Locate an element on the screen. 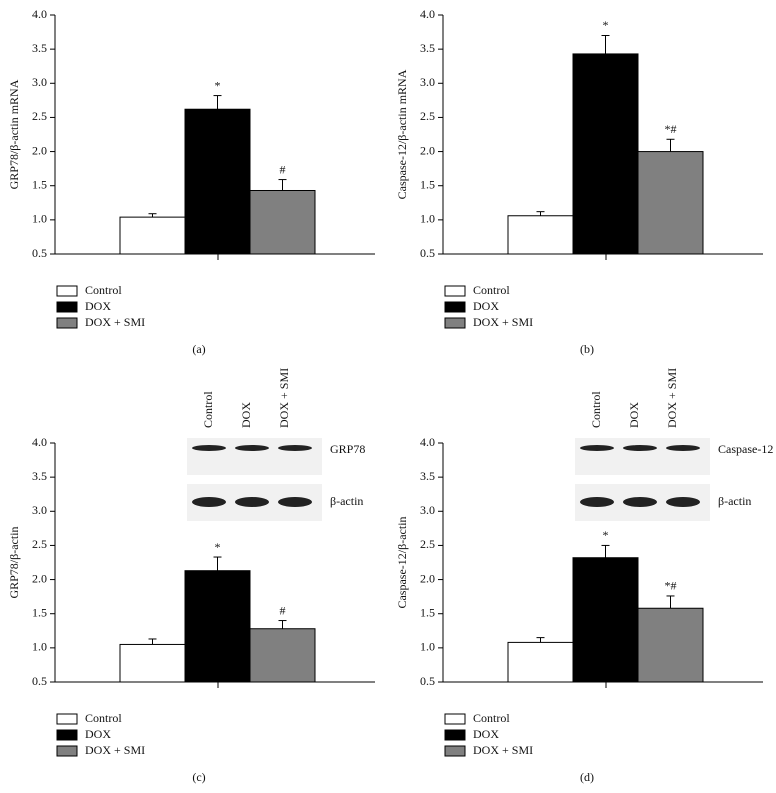  band-label: GRP78 is located at coordinates (347, 449).